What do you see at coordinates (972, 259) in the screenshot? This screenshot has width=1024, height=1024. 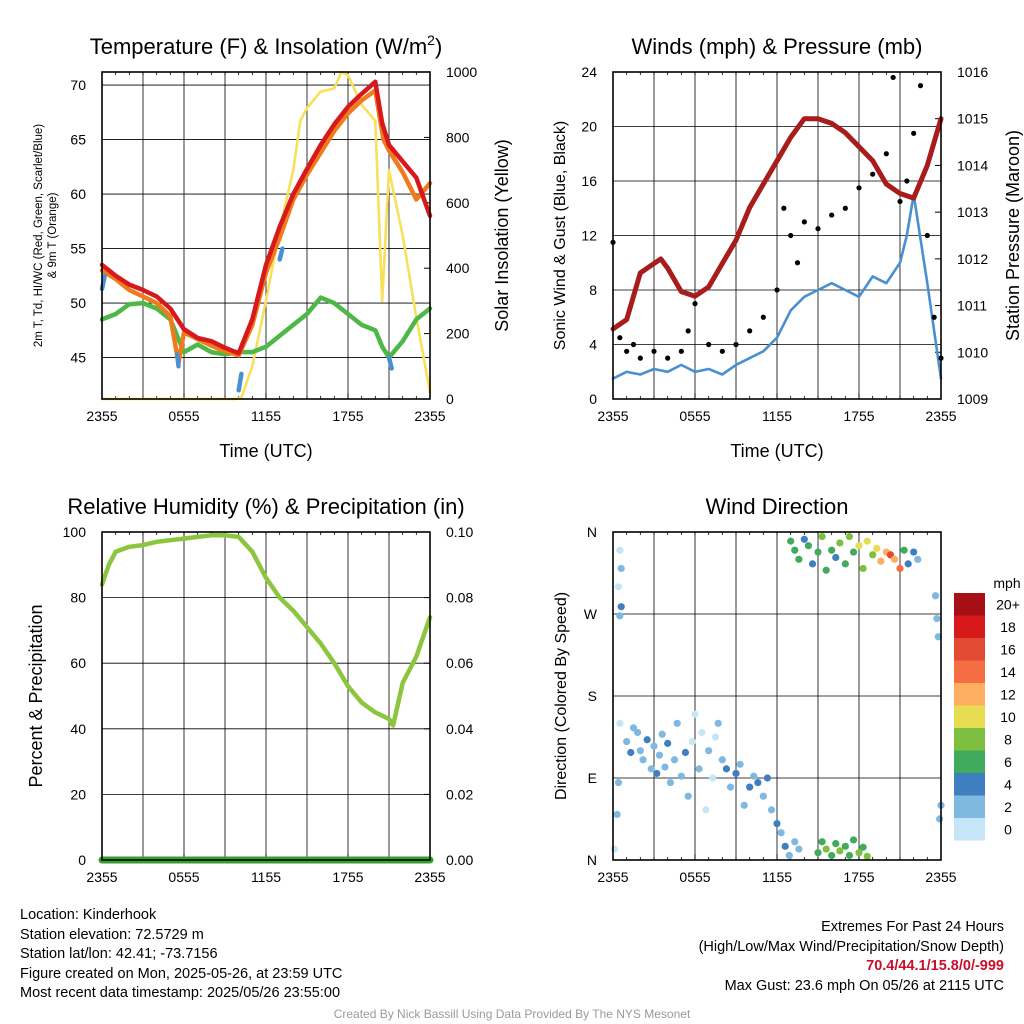 I see `y-right-tick-label: 1012` at bounding box center [972, 259].